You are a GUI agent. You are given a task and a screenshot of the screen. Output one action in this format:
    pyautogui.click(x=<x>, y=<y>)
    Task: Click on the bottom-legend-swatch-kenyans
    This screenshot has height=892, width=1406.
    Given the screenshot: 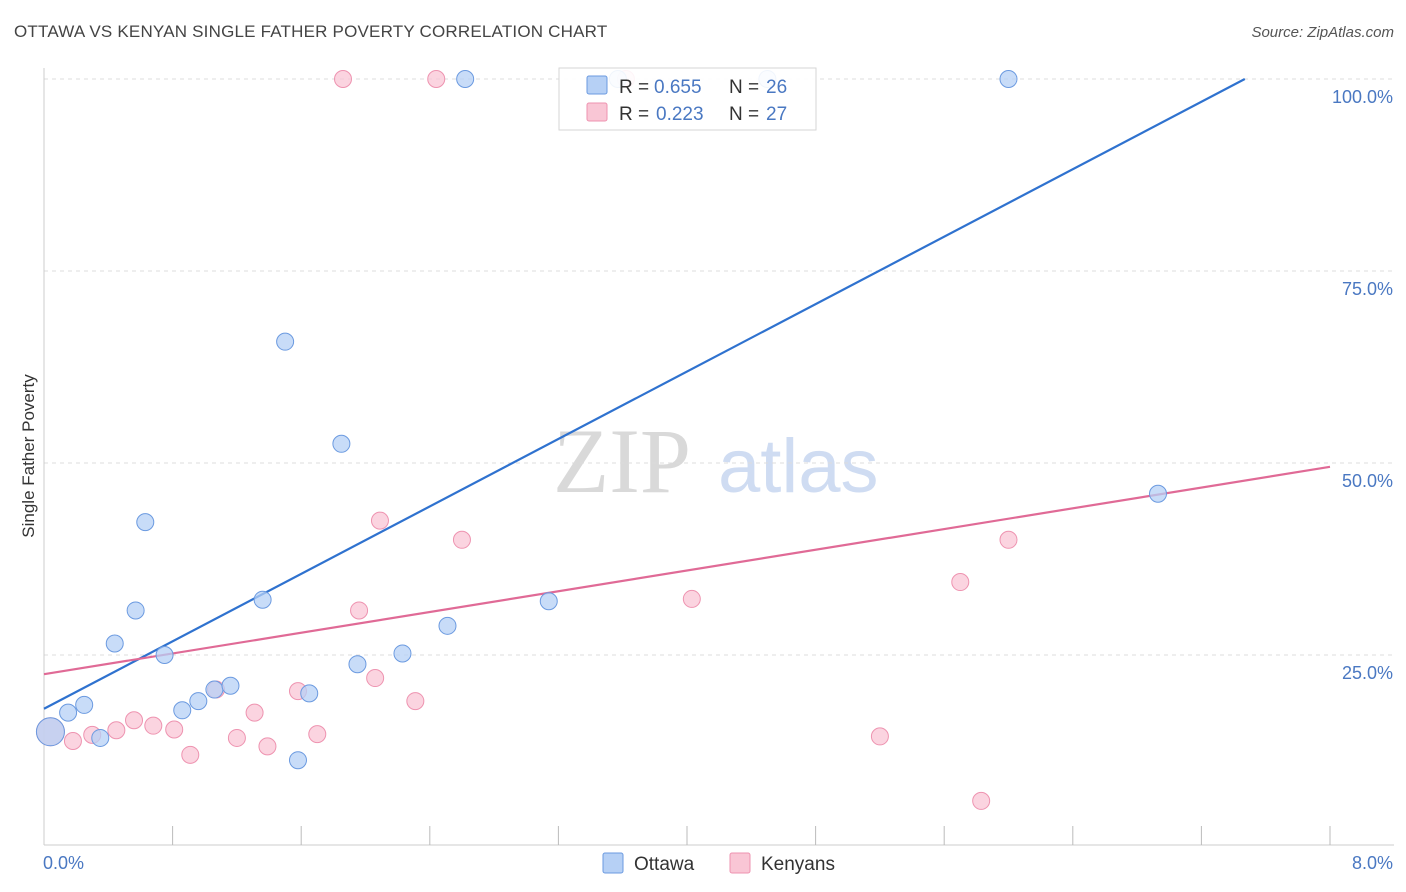 What is the action you would take?
    pyautogui.click(x=740, y=863)
    